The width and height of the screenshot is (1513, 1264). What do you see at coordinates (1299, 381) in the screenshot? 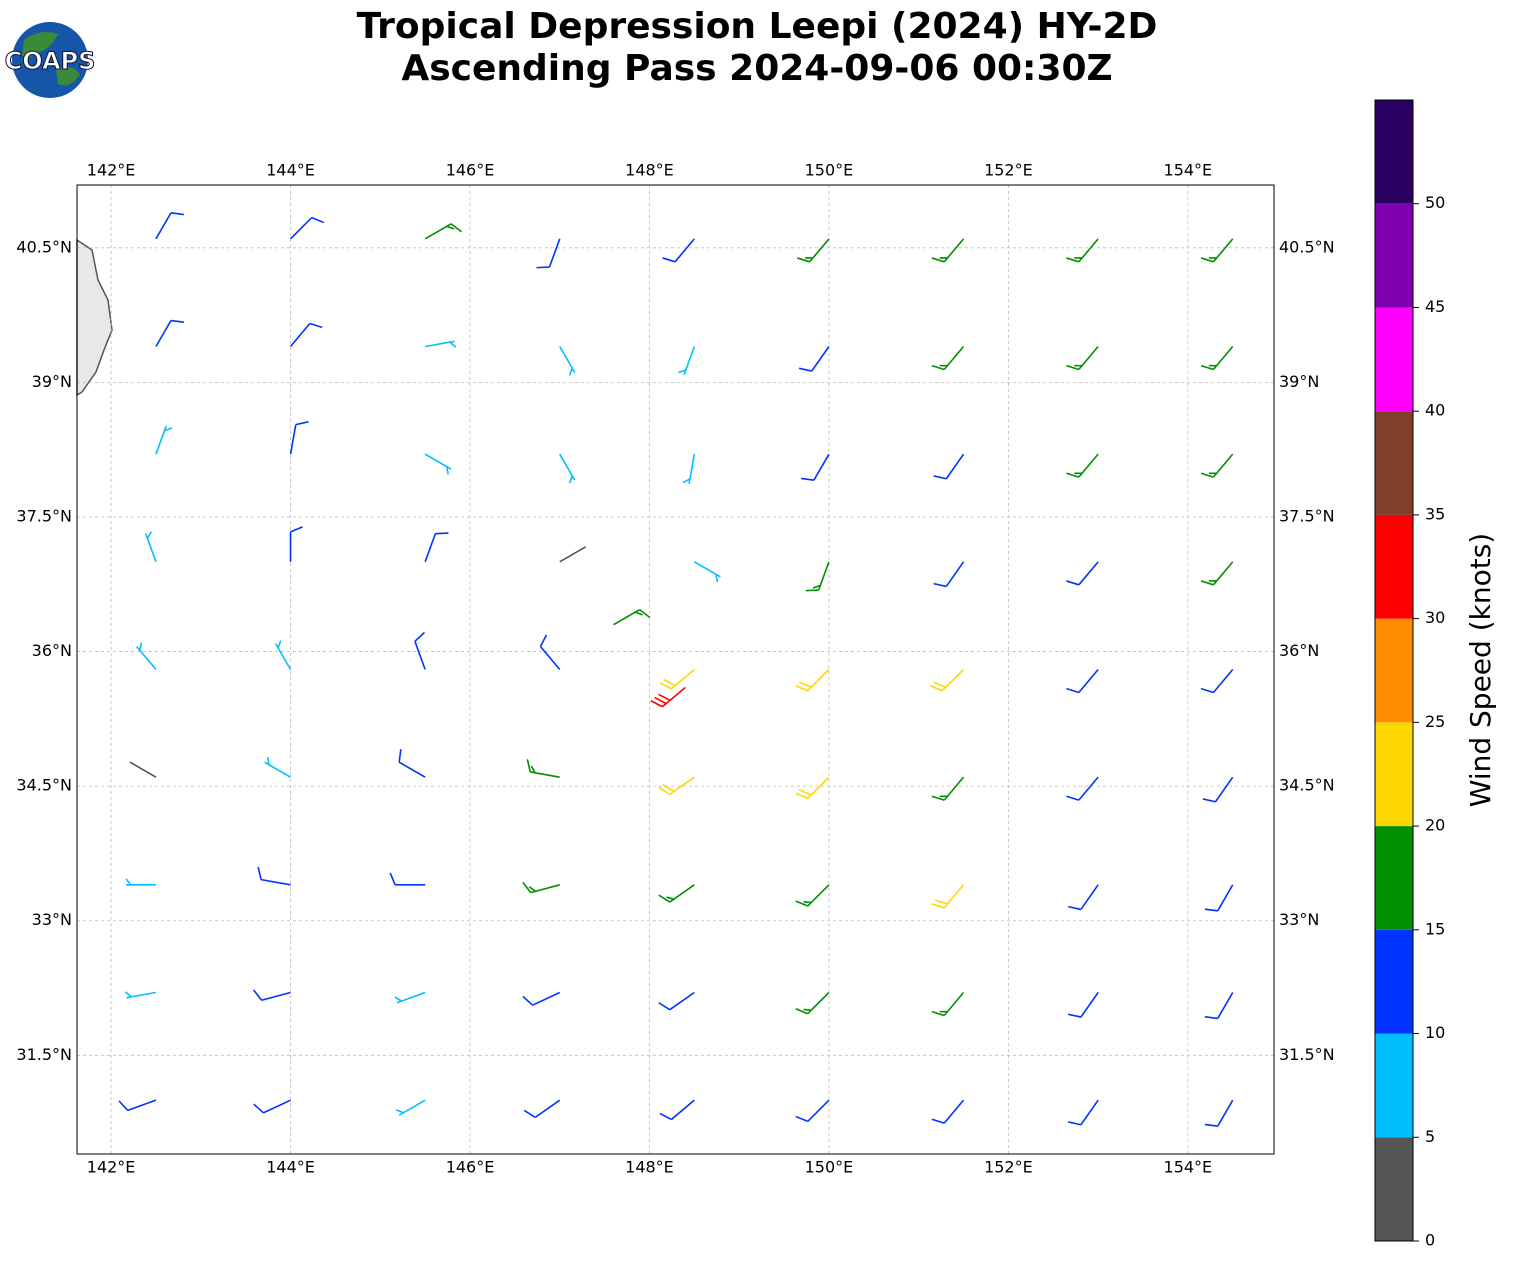
I see `y-tick-label: 39°N` at bounding box center [1299, 381].